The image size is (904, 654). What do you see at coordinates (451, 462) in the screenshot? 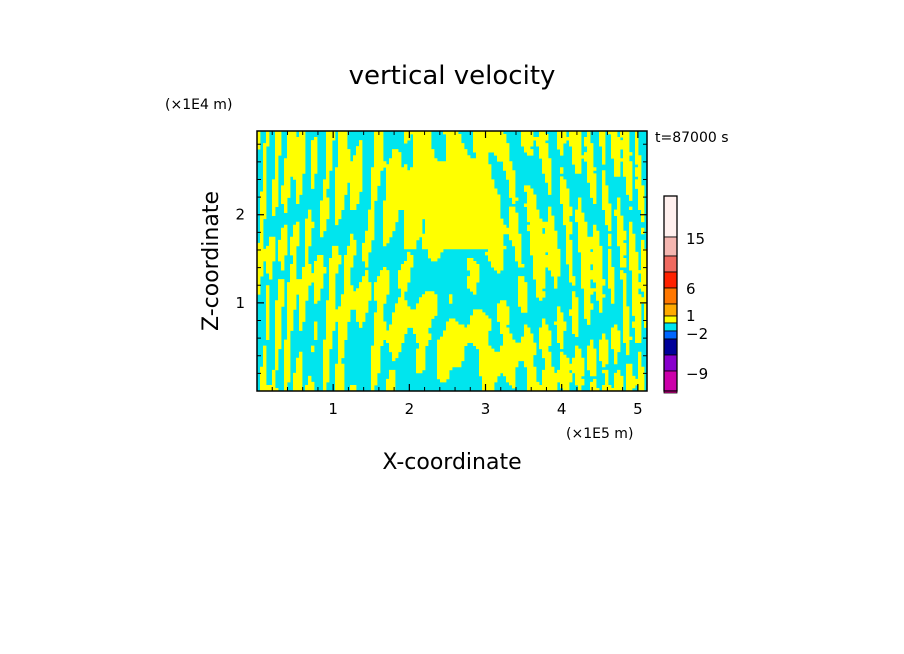
I see `x-axis-label: X-coordinate` at bounding box center [451, 462].